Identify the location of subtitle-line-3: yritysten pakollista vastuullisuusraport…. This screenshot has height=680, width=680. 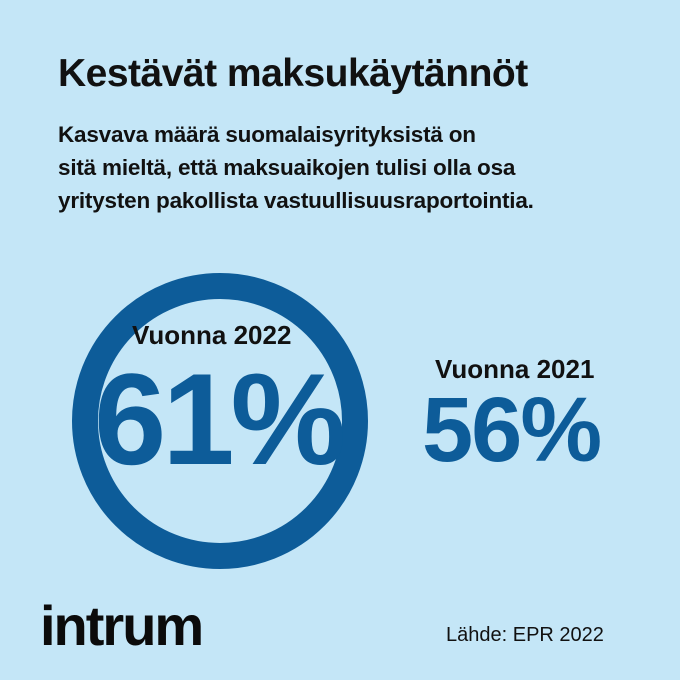
(296, 200).